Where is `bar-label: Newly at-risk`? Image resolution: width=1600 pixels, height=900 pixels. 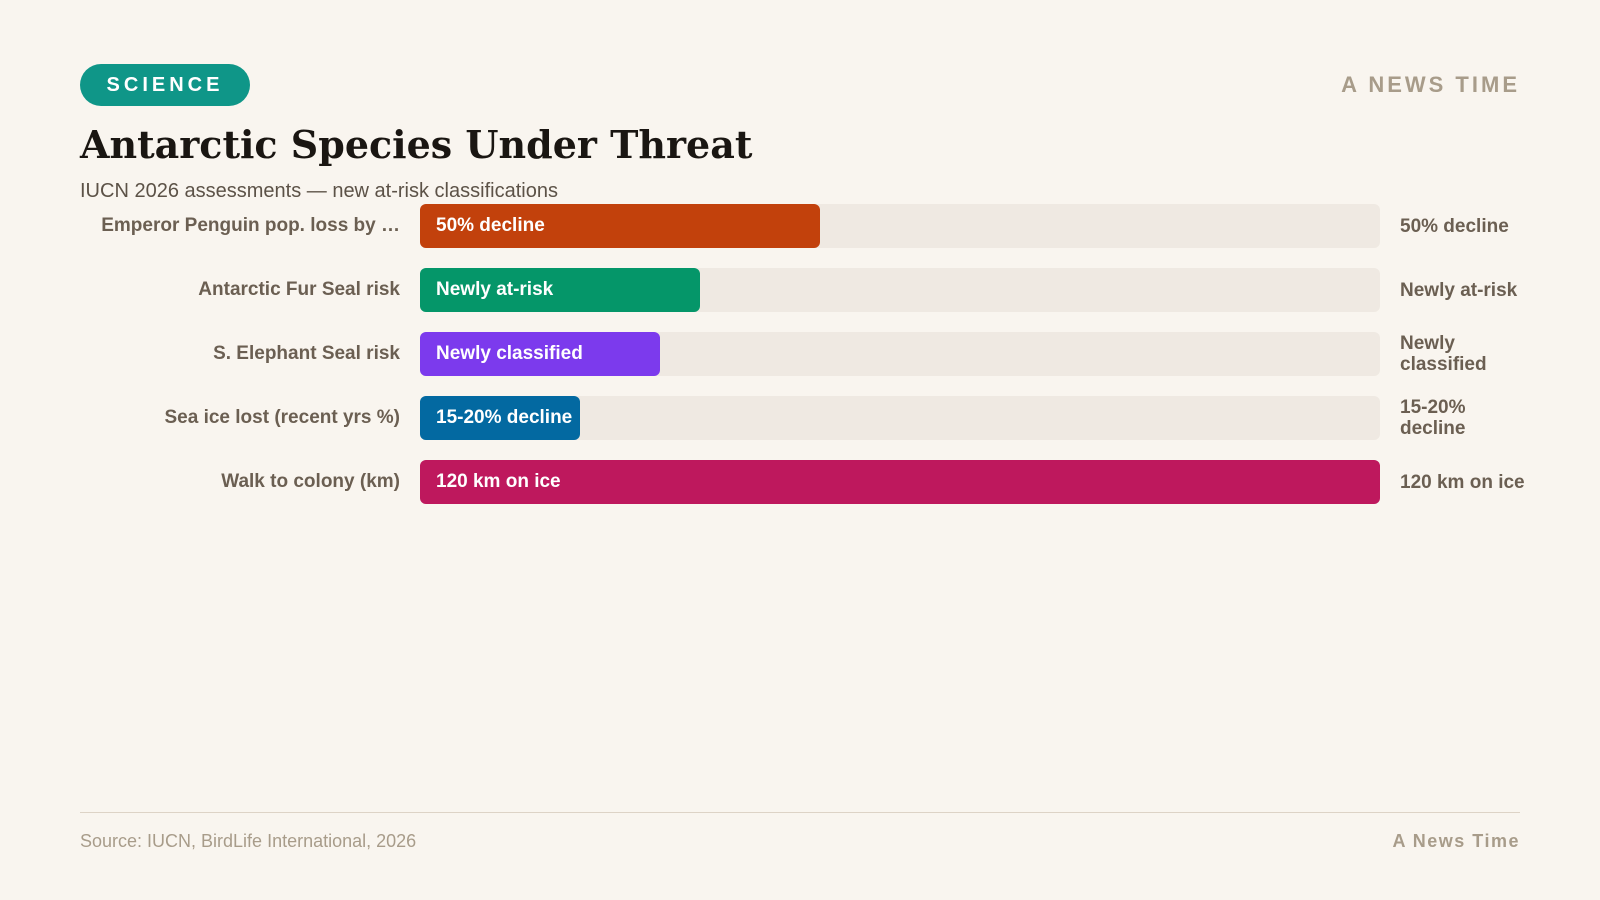 bar-label: Newly at-risk is located at coordinates (495, 289).